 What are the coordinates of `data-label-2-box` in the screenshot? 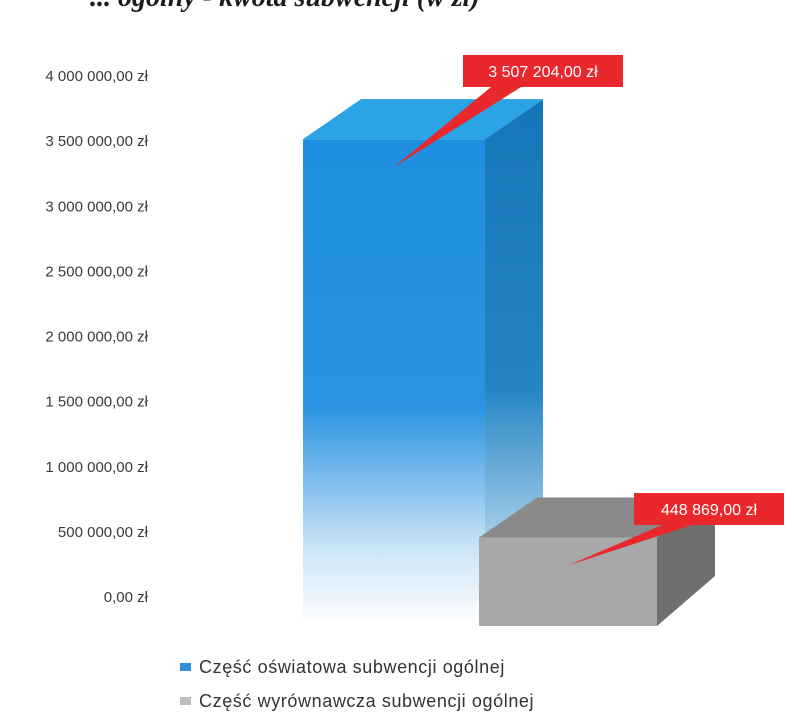 It's located at (709, 509).